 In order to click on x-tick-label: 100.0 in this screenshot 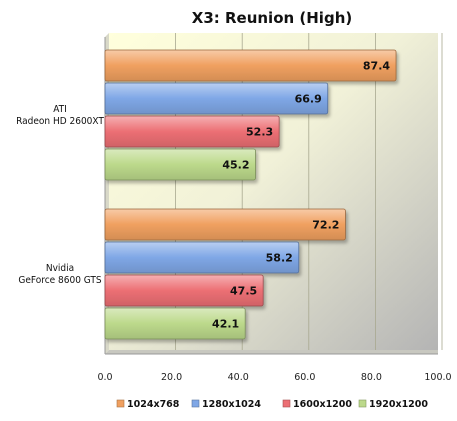, I will do `click(437, 377)`.